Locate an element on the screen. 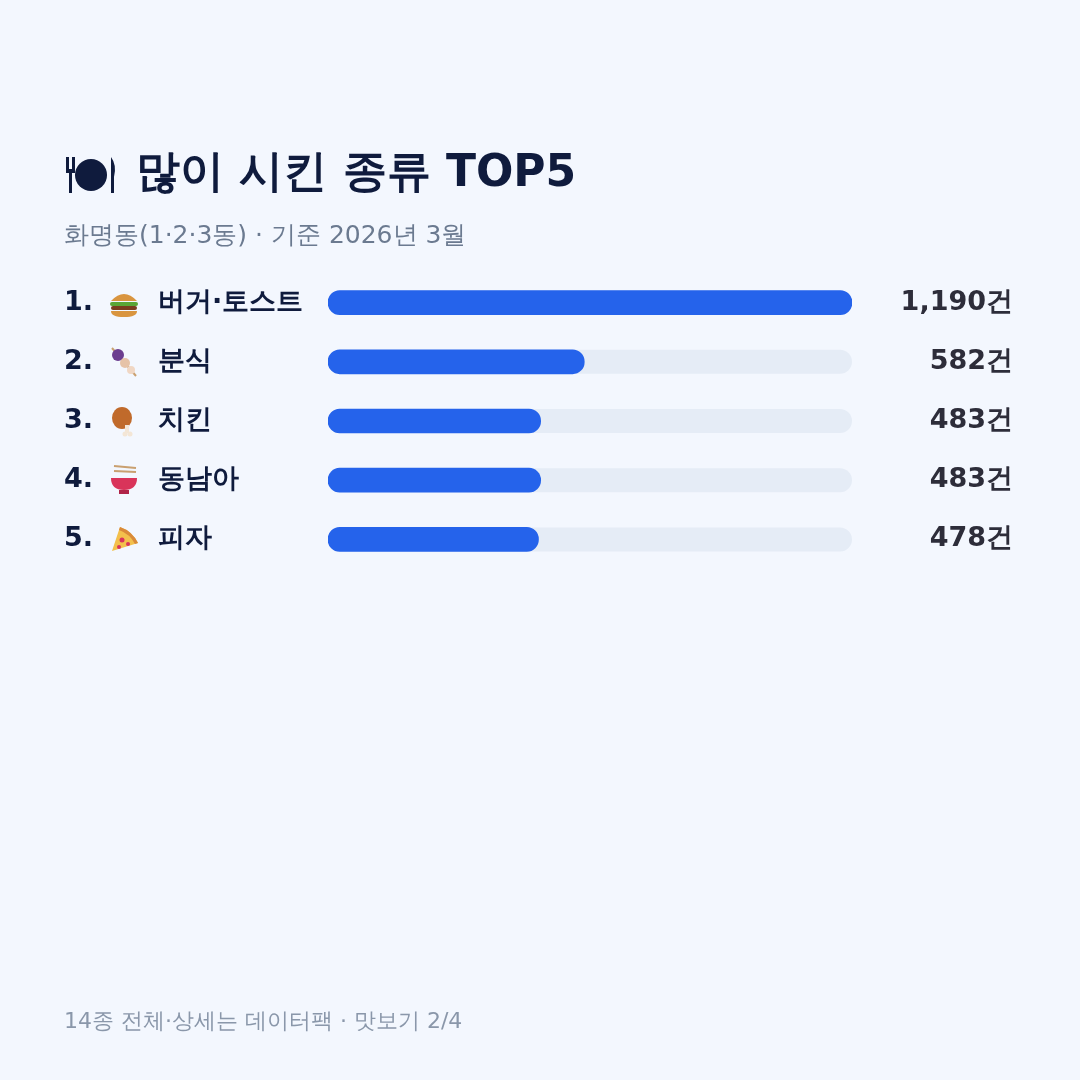 This screenshot has width=1080, height=1080. chart-title: 많이 시킨 종류 TOP5 is located at coordinates (356, 171).